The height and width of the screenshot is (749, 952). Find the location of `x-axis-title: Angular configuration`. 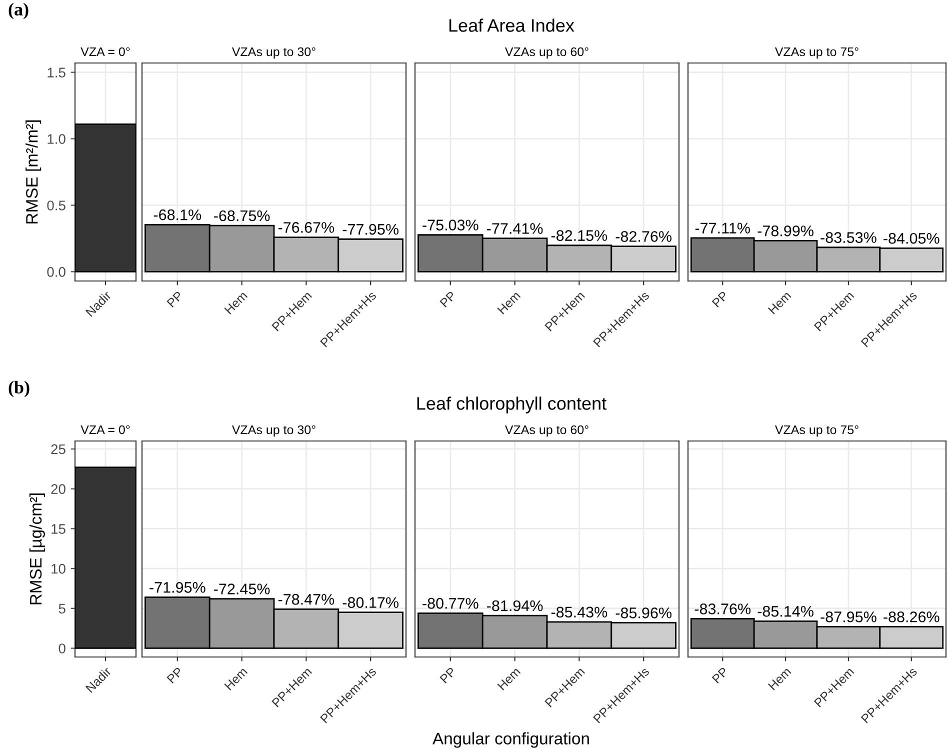

x-axis-title: Angular configuration is located at coordinates (510, 740).